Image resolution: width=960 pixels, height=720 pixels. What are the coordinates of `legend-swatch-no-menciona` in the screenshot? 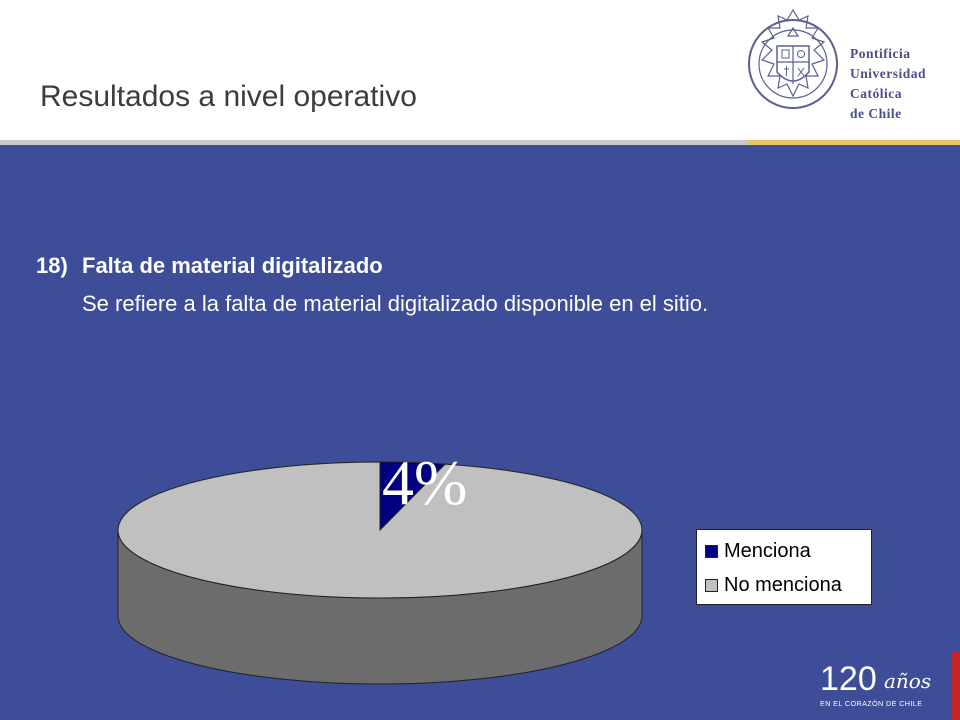 It's located at (711, 585).